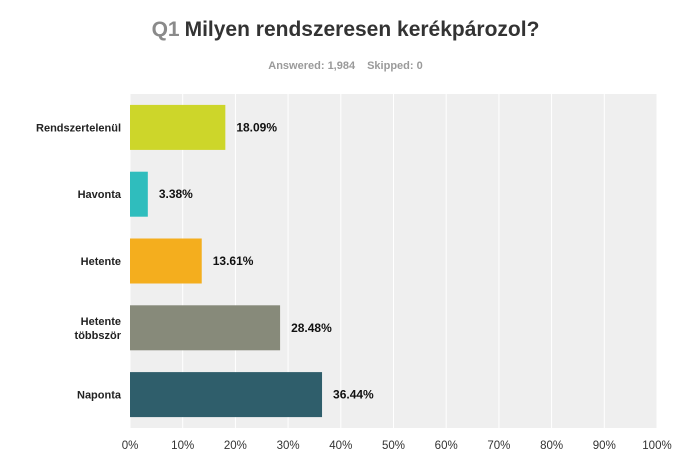  Describe the element at coordinates (340, 446) in the screenshot. I see `x-tick-label: 40%` at that location.